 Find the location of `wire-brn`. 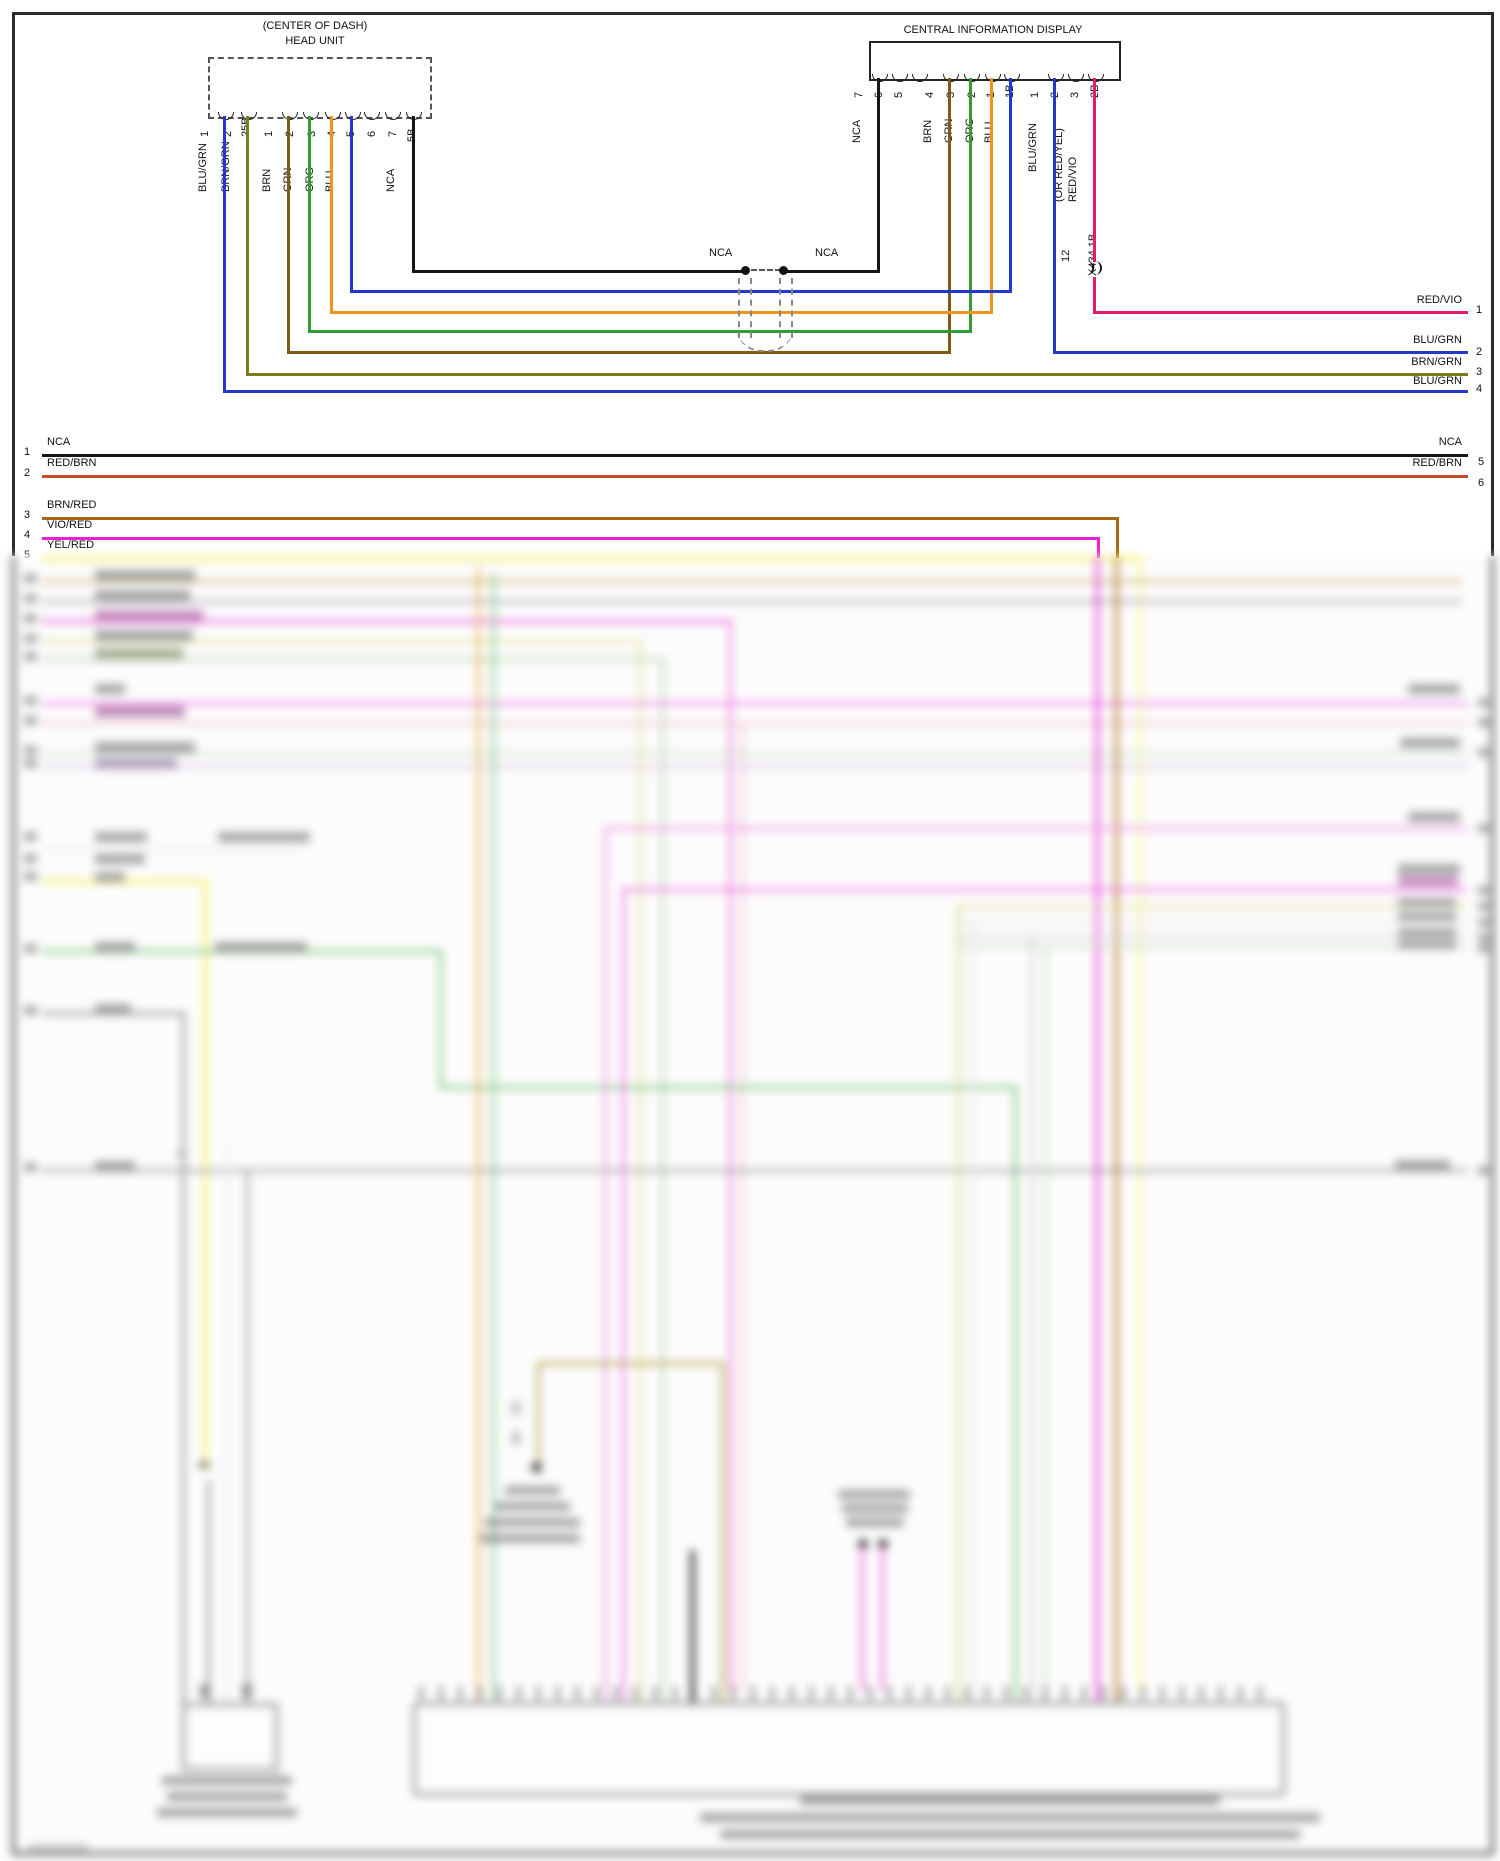

wire-brn is located at coordinates (949, 216).